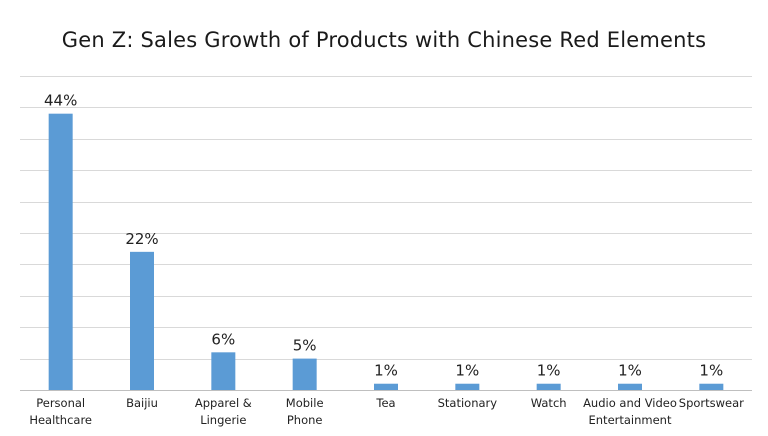  What do you see at coordinates (711, 403) in the screenshot?
I see `category-label: Sportswear` at bounding box center [711, 403].